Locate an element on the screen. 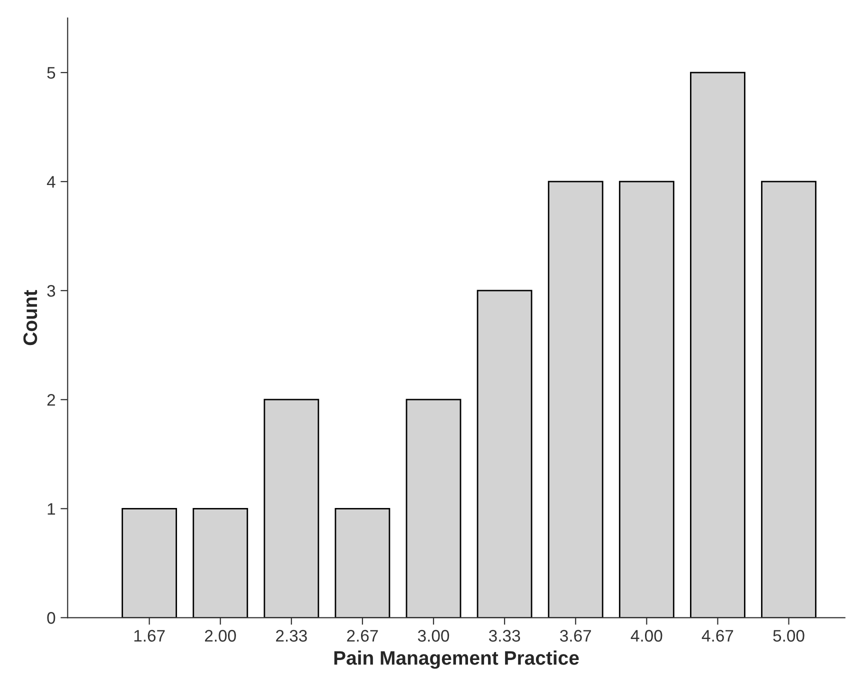  y-tick-label: 5 is located at coordinates (51, 73).